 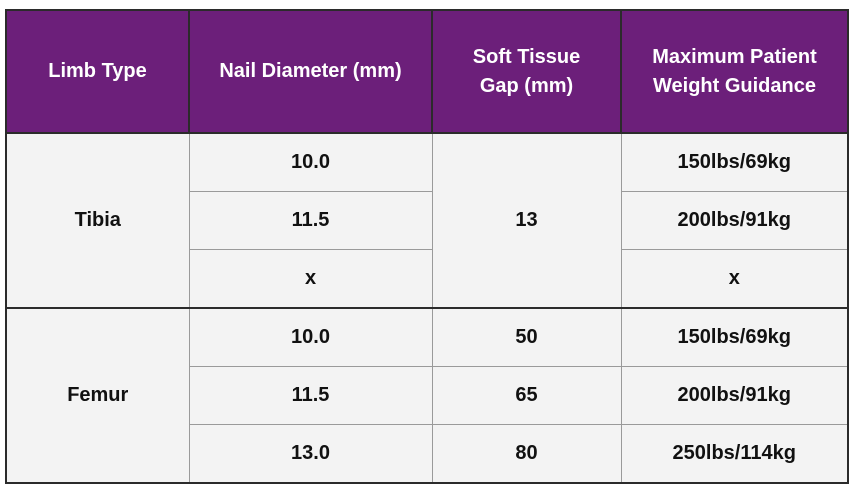 What do you see at coordinates (526, 220) in the screenshot?
I see `soft-tissue-gap-cell: 13` at bounding box center [526, 220].